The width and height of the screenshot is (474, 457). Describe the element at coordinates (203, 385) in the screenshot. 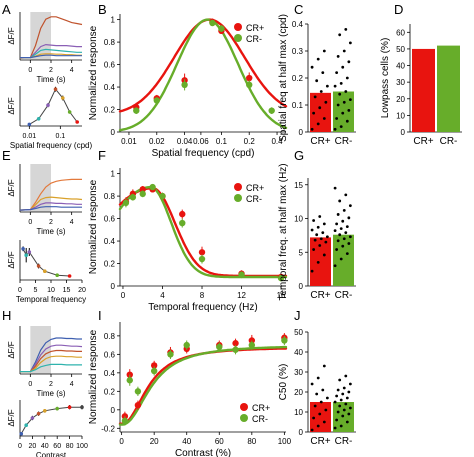

I see `I-fit-curve` at that location.